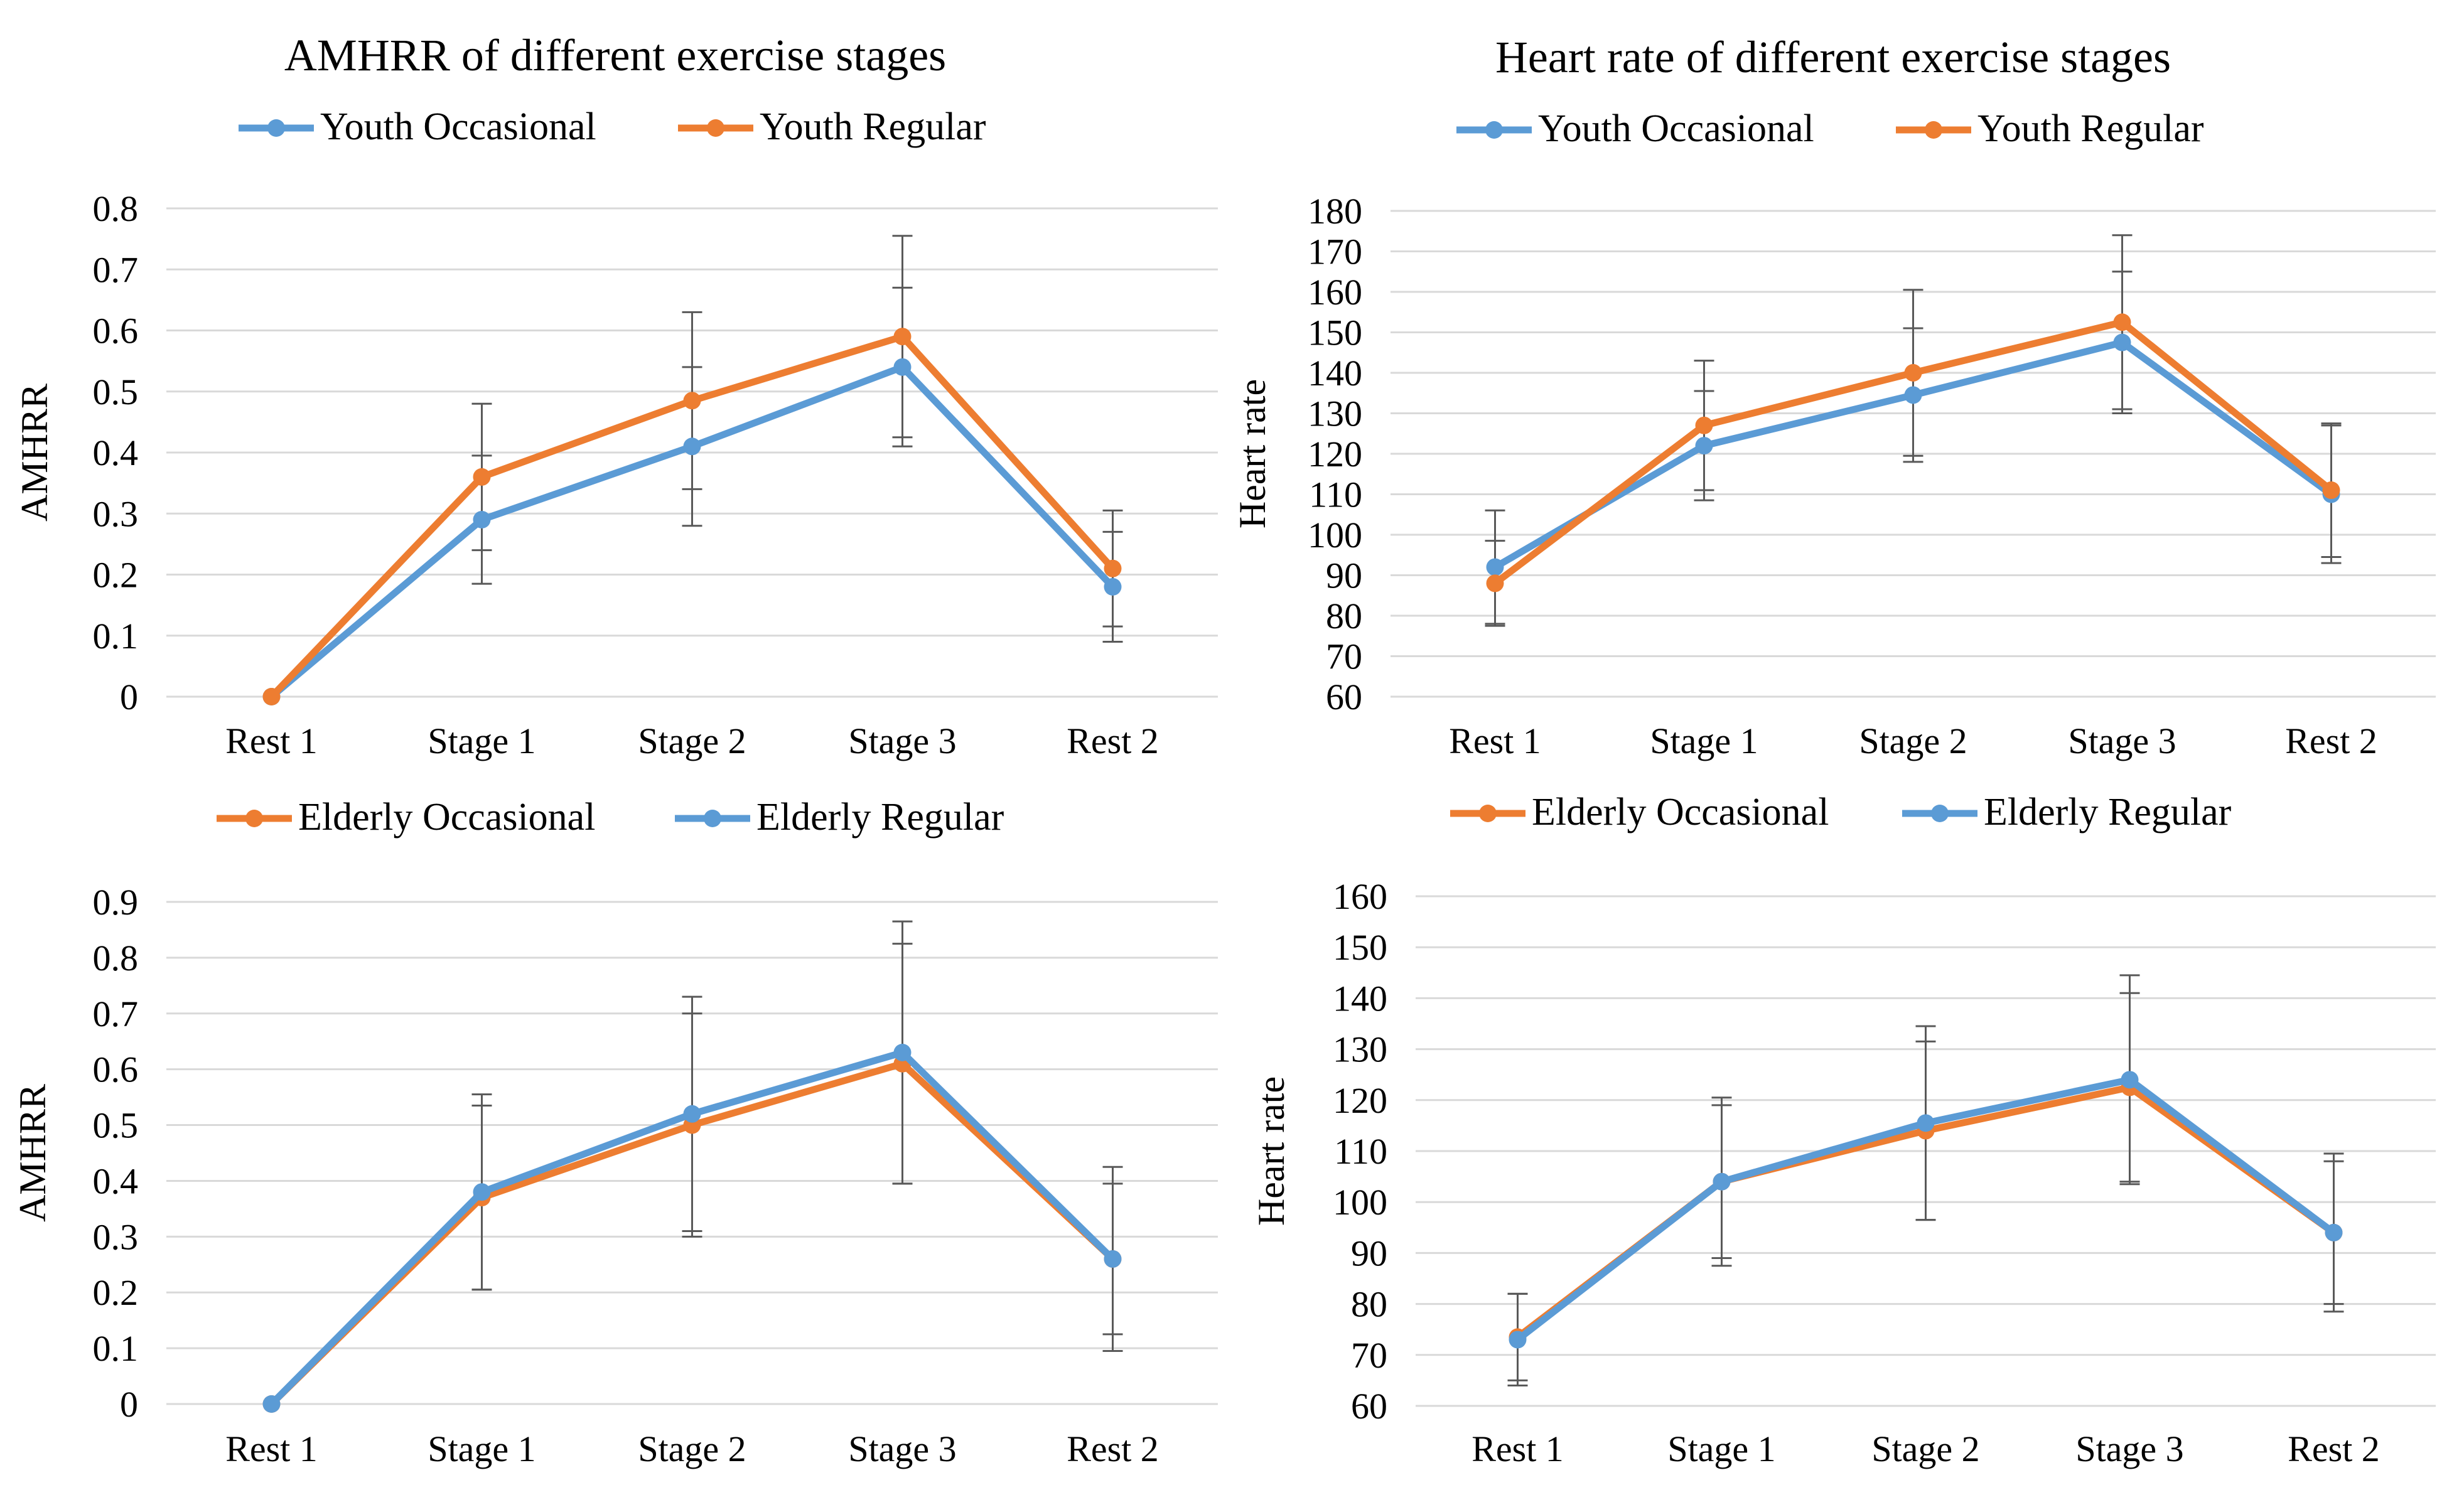 The image size is (2464, 1490). I want to click on y-tick-label: 0.5, so click(116, 1125).